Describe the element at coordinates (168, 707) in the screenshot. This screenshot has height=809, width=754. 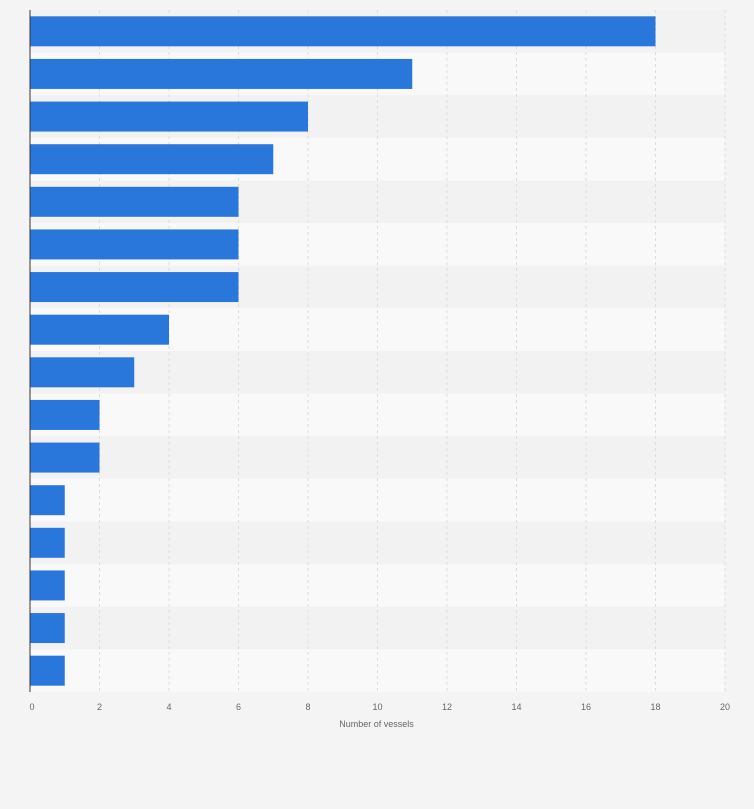
I see `x-tick-label: 4` at that location.